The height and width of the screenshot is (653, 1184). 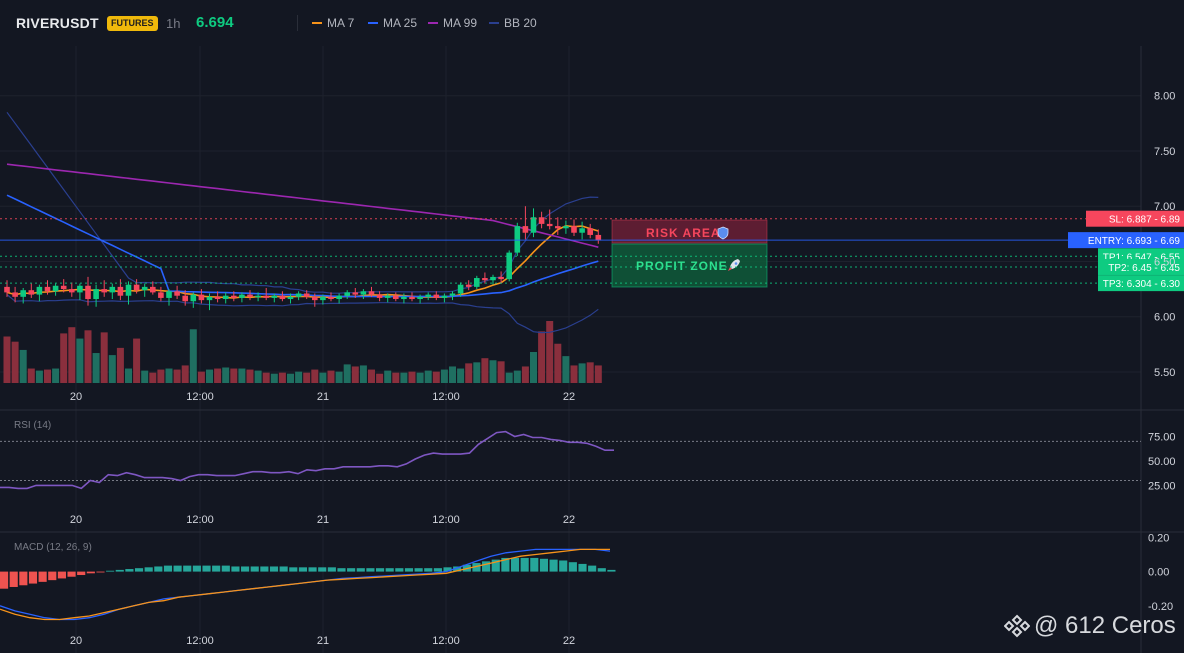 What do you see at coordinates (513, 23) in the screenshot?
I see `legend-bb20: BB 20` at bounding box center [513, 23].